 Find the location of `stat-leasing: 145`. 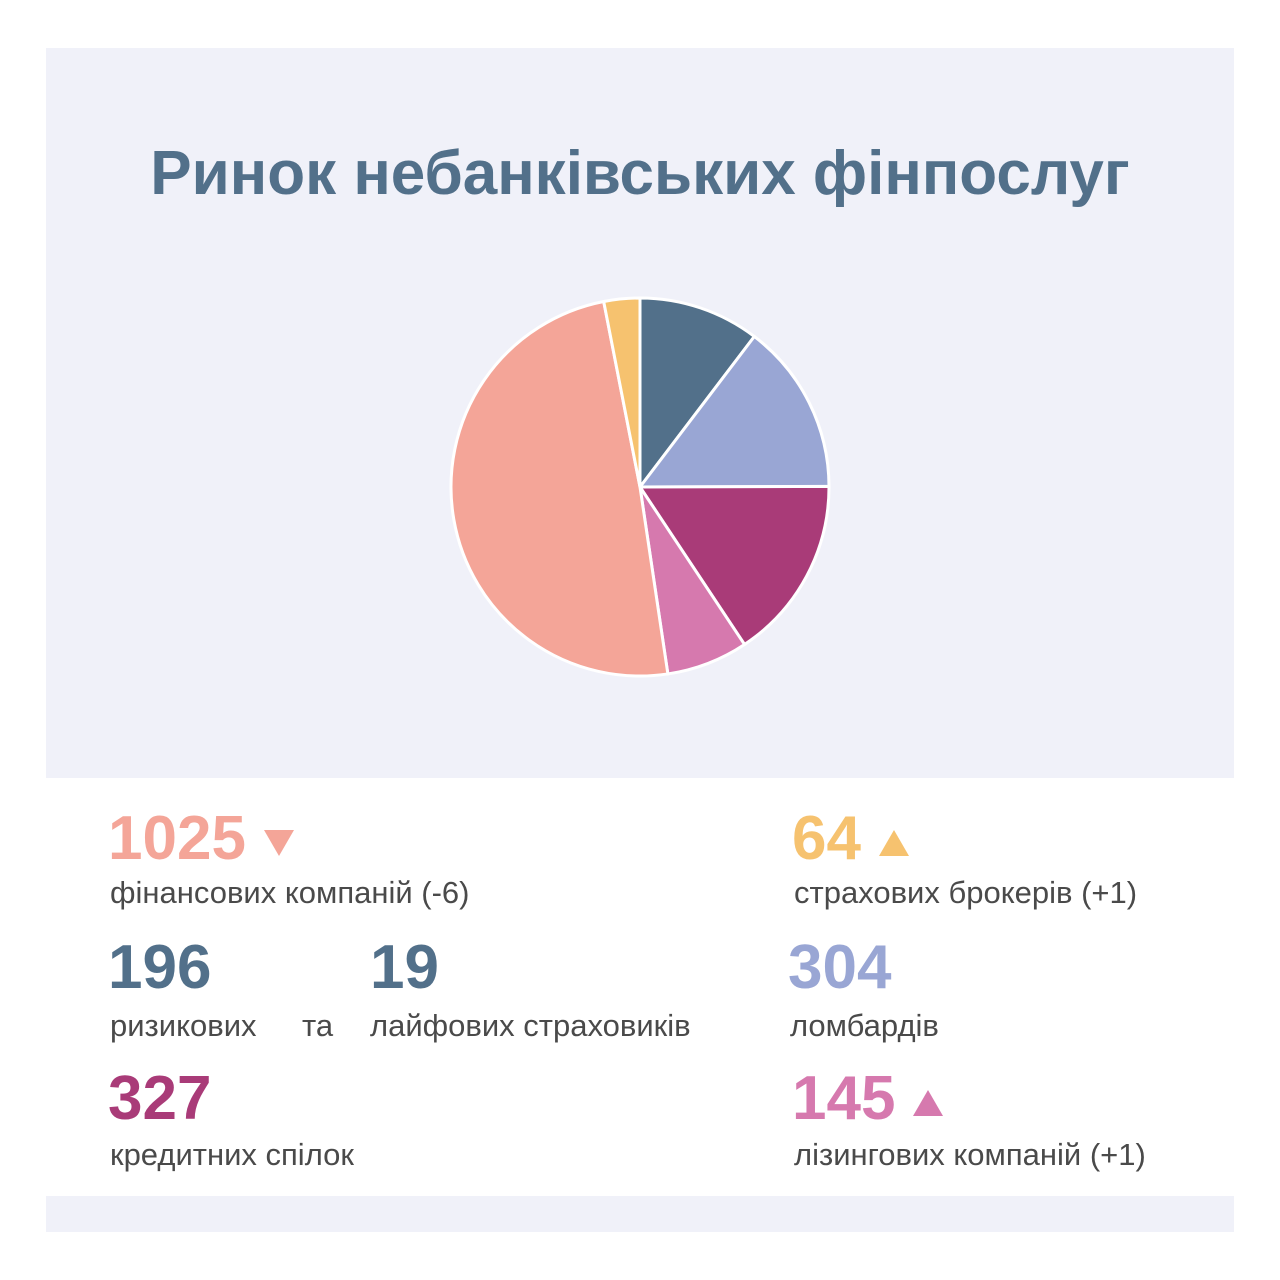

stat-leasing: 145 is located at coordinates (868, 1099).